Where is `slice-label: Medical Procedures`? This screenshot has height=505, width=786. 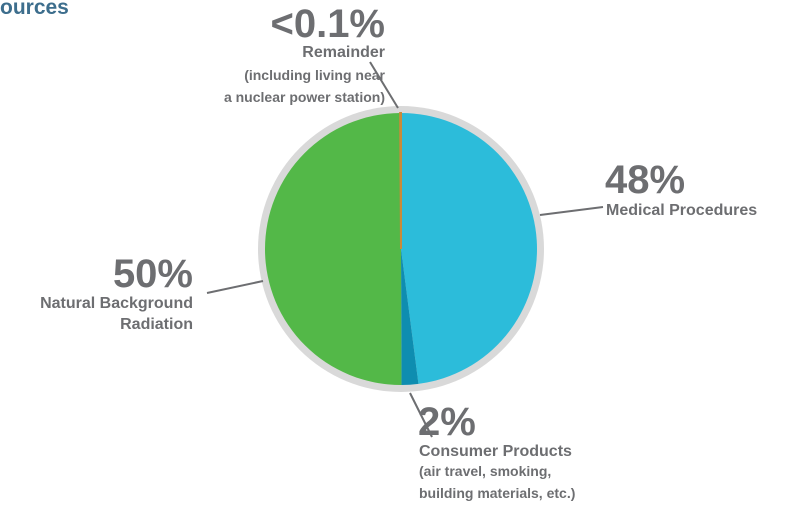
slice-label: Medical Procedures is located at coordinates (682, 210).